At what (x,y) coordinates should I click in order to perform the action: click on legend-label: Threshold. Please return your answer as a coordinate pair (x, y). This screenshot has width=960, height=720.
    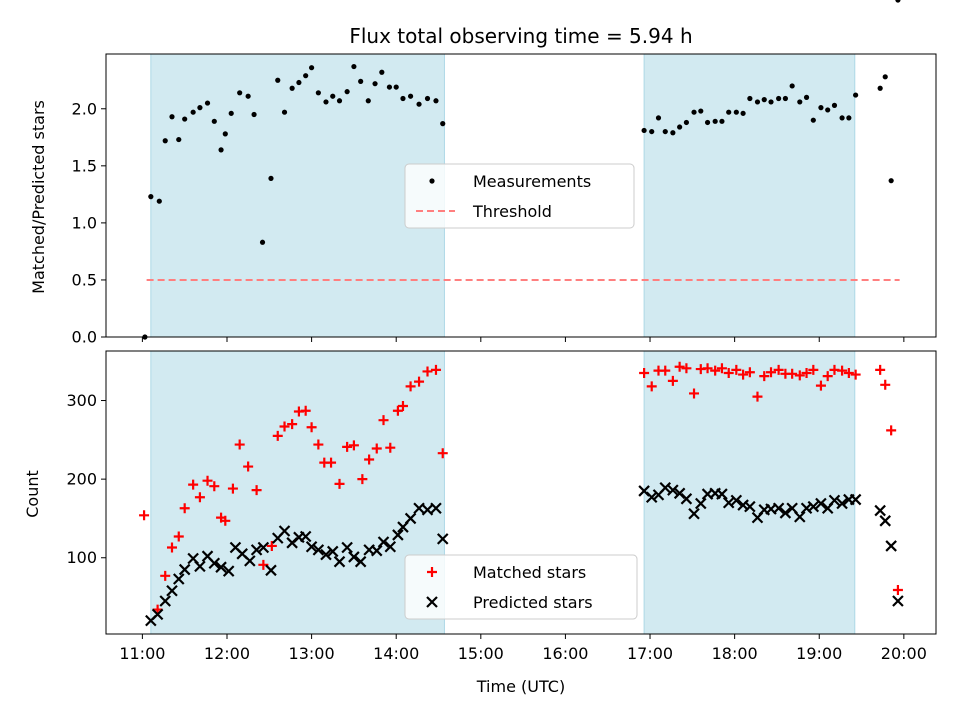
    Looking at the image, I should click on (512, 211).